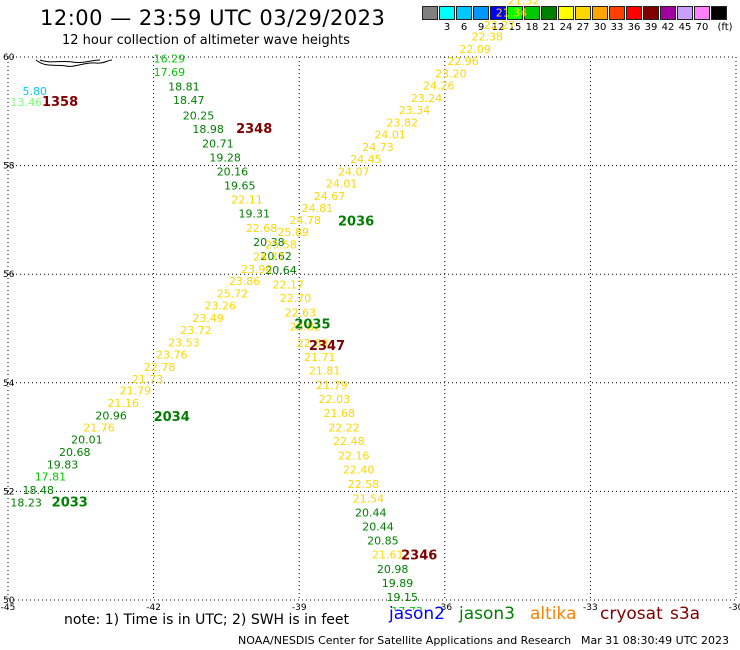 Image resolution: width=740 pixels, height=650 pixels. What do you see at coordinates (148, 379) in the screenshot?
I see `wave-height-point: 21.73` at bounding box center [148, 379].